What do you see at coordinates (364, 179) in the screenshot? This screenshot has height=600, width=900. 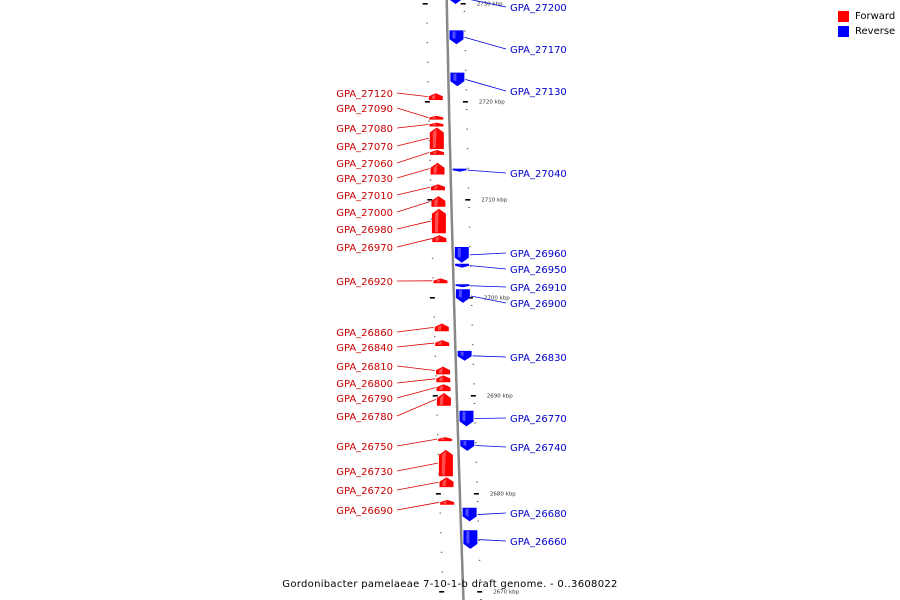 I see `forward-gene-label: GPA_27030` at bounding box center [364, 179].